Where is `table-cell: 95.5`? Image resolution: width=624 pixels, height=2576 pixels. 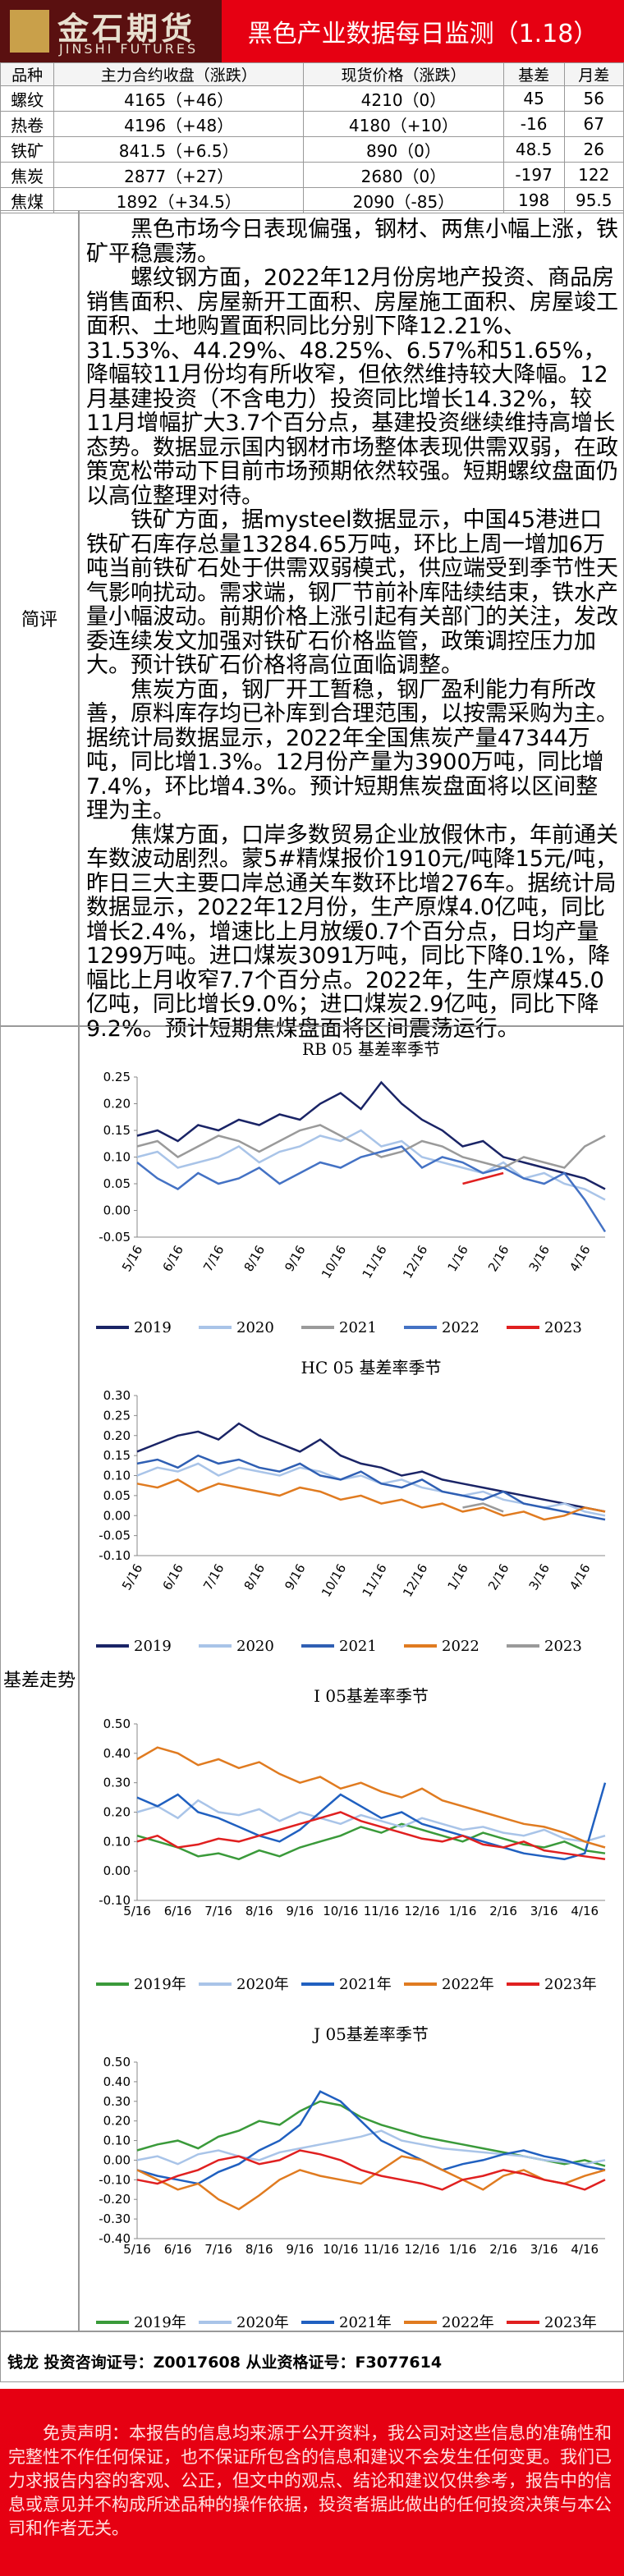
table-cell: 95.5 is located at coordinates (593, 200).